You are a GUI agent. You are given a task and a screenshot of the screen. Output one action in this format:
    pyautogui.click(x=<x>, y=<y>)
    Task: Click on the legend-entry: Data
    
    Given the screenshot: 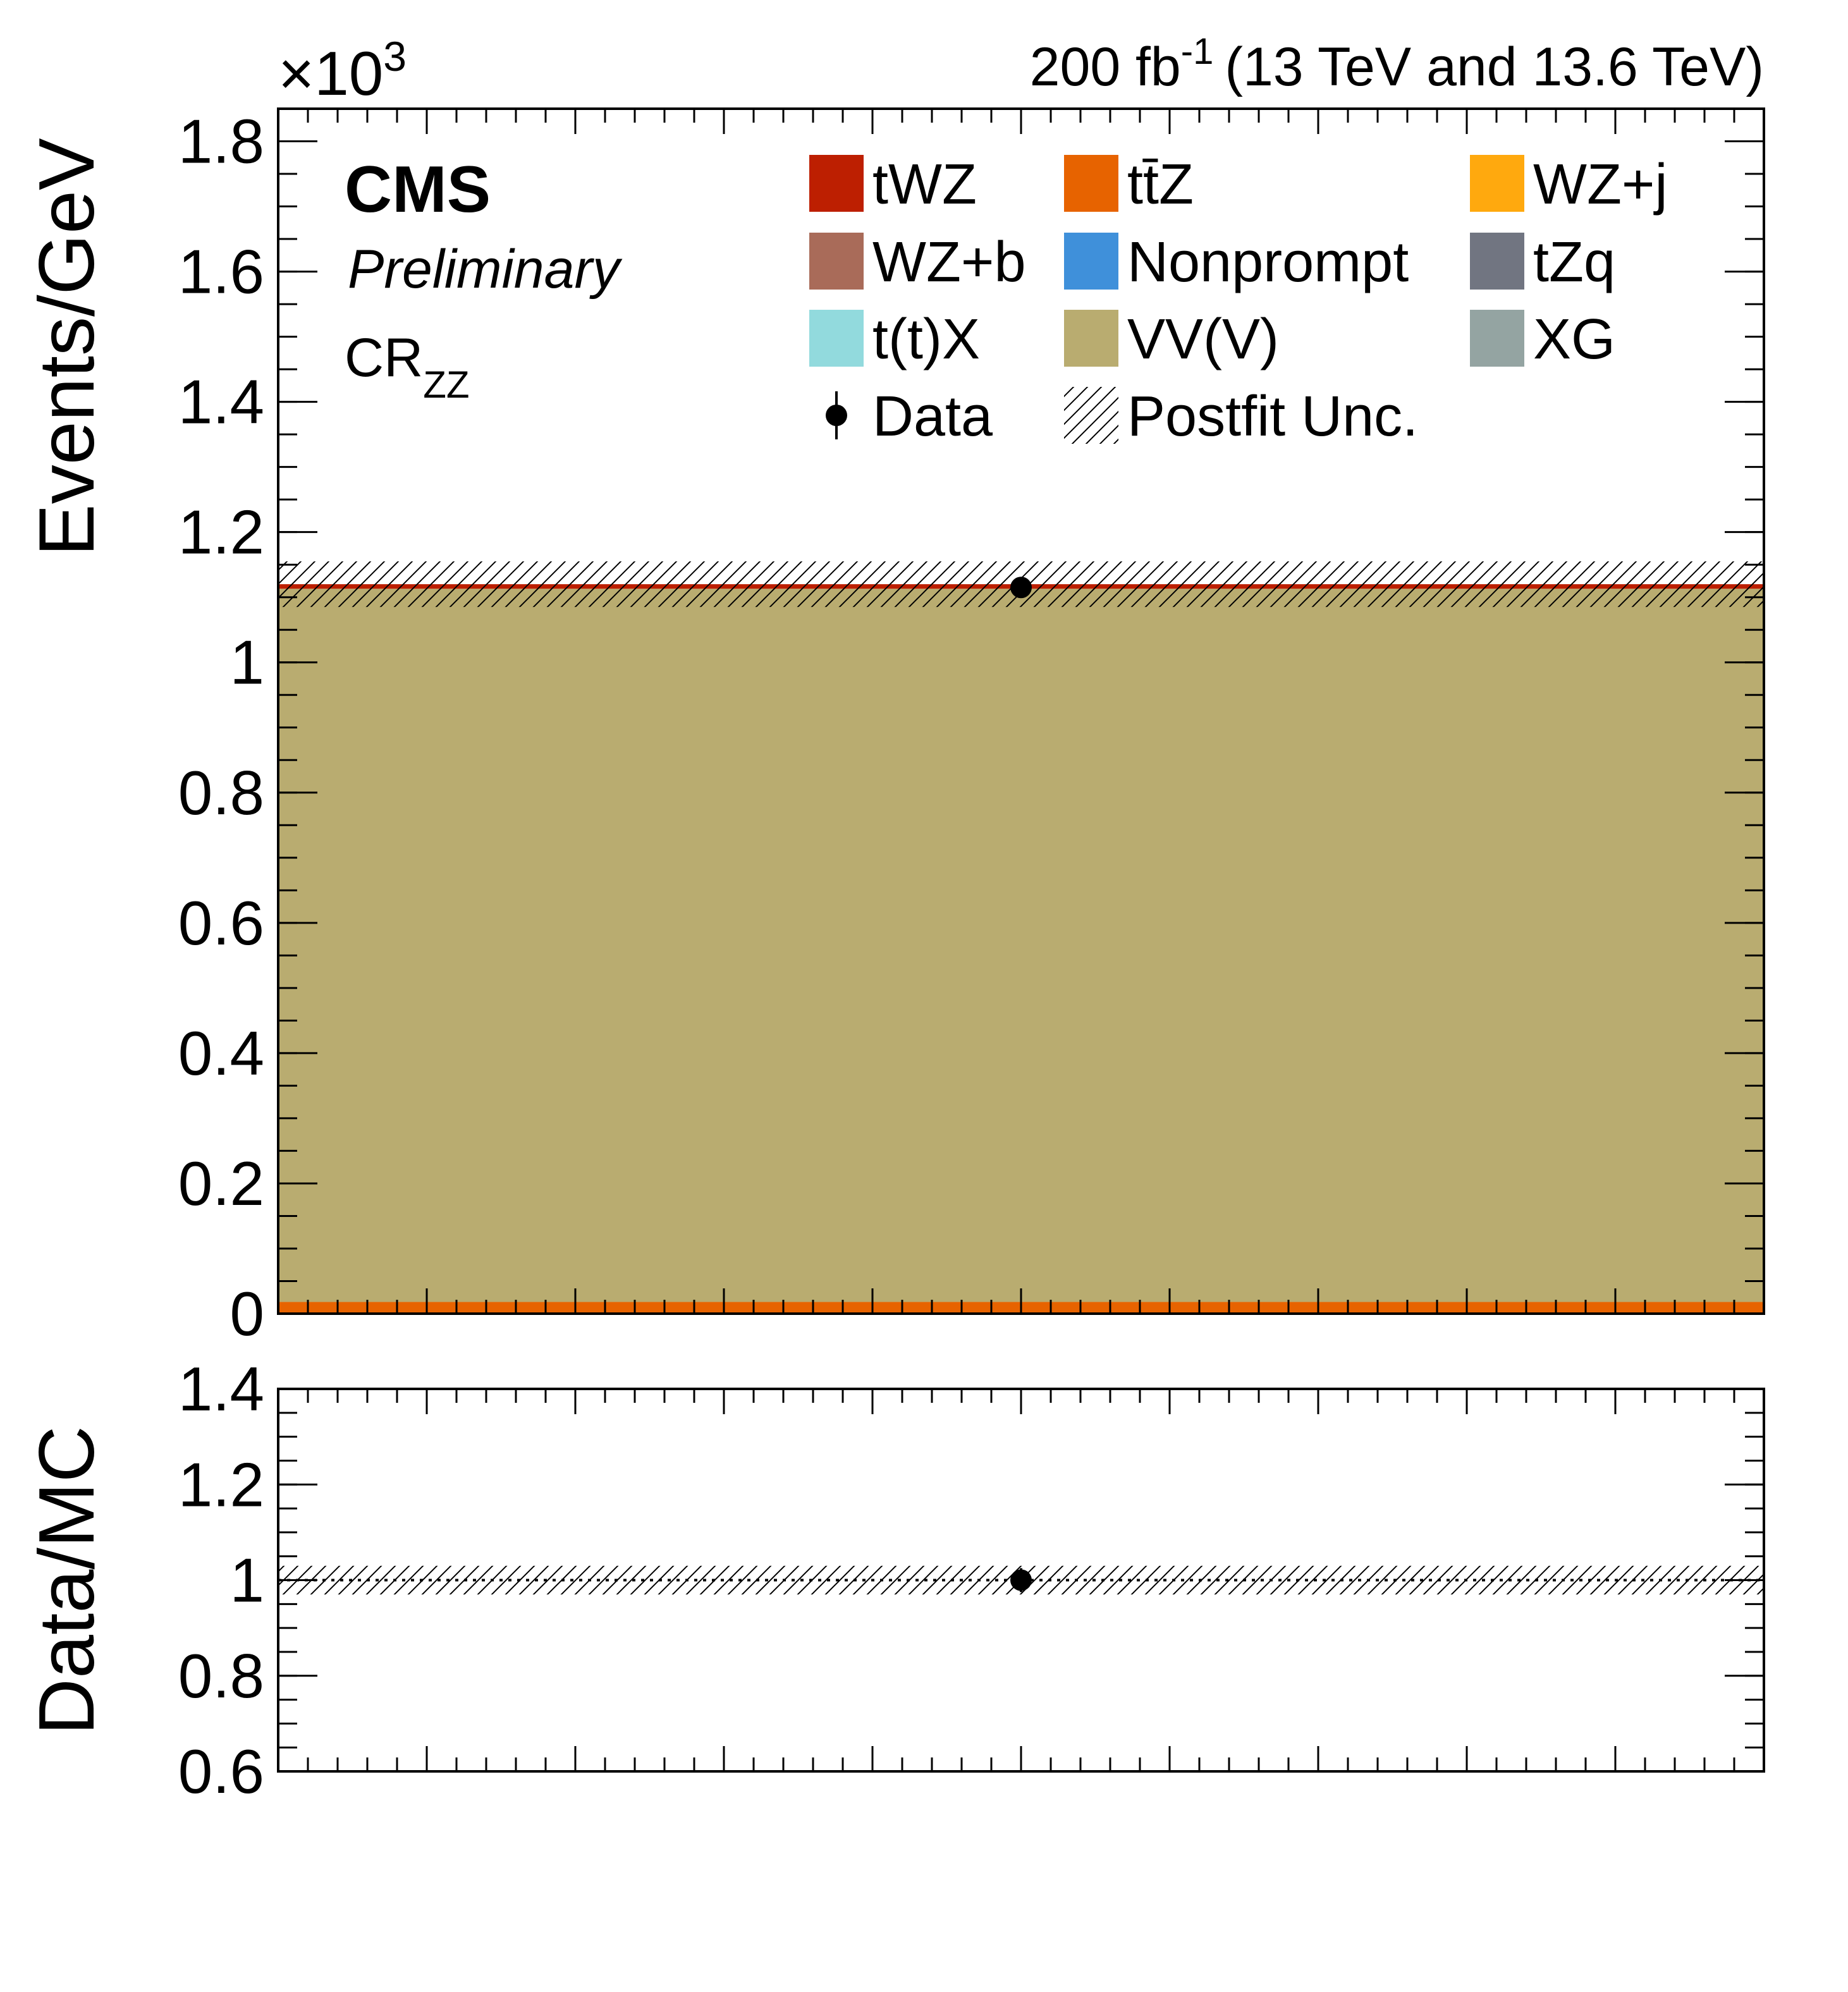 What is the action you would take?
    pyautogui.click(x=909, y=416)
    